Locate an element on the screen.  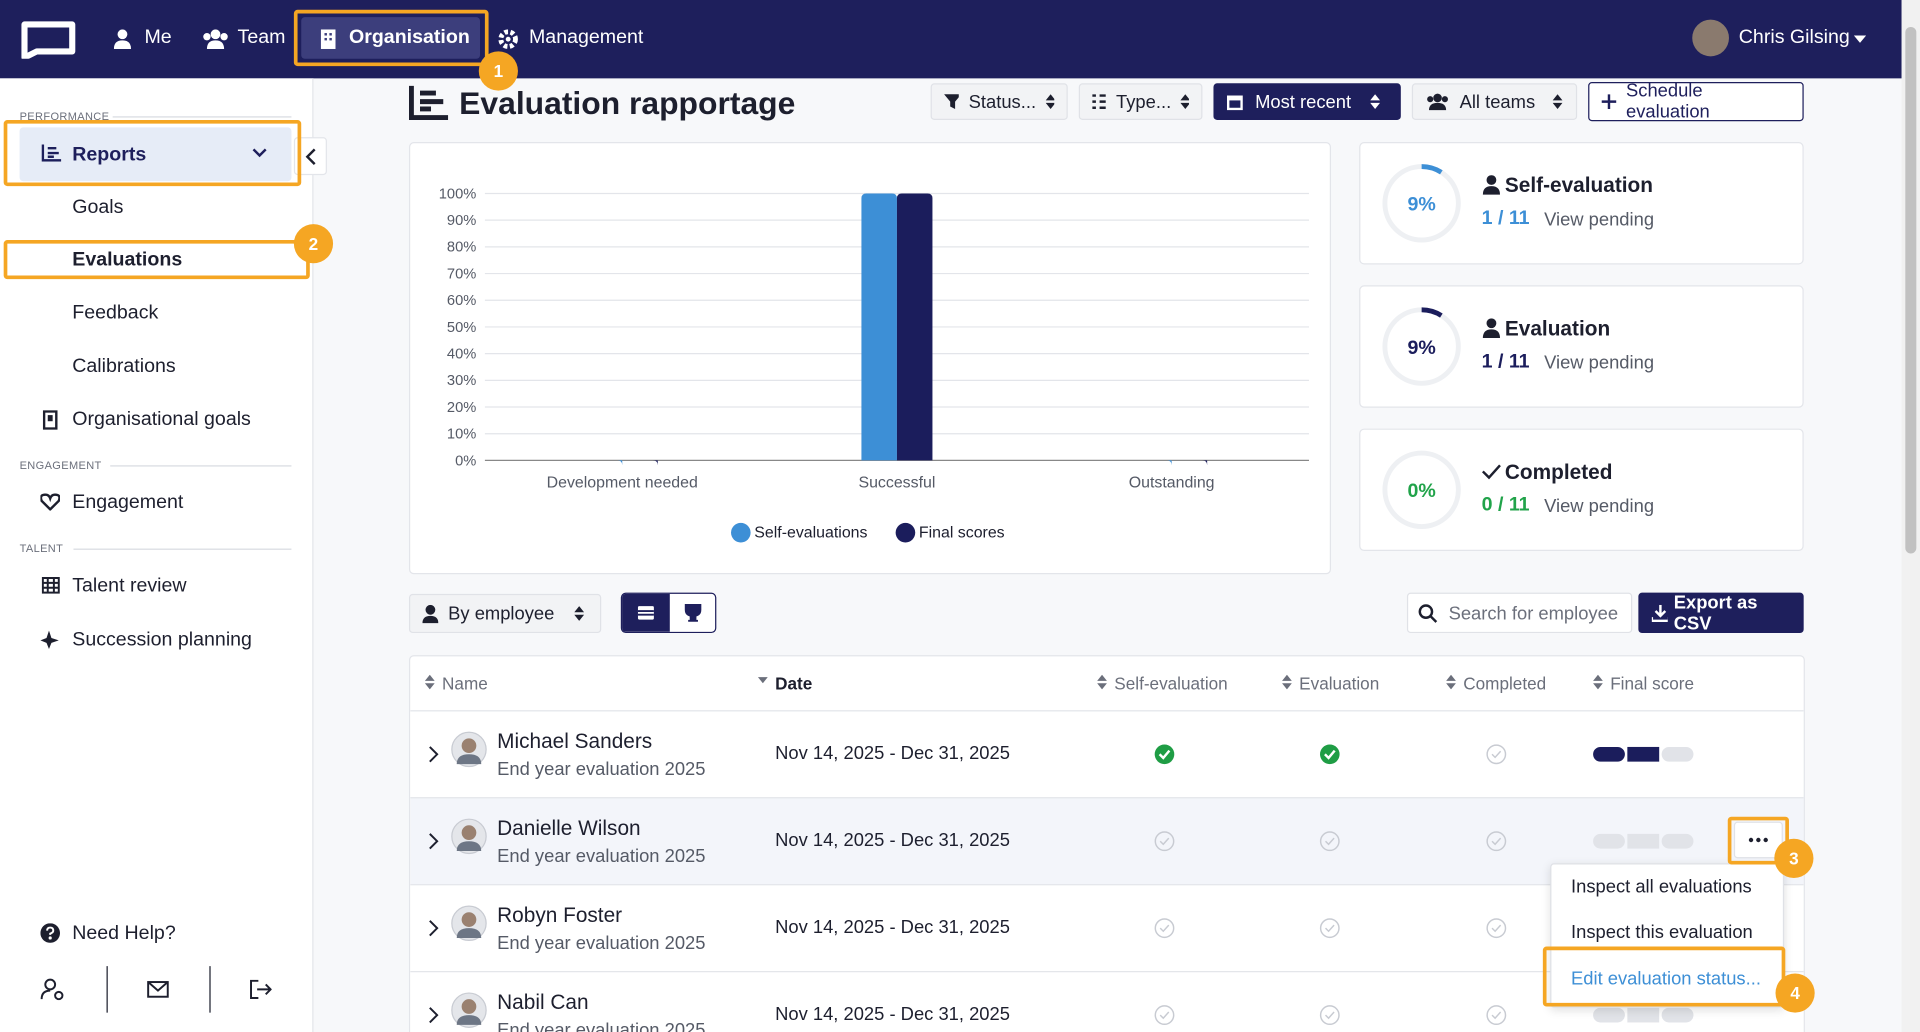
schedule-button: Schedule evaluation is located at coordinates (1696, 101).